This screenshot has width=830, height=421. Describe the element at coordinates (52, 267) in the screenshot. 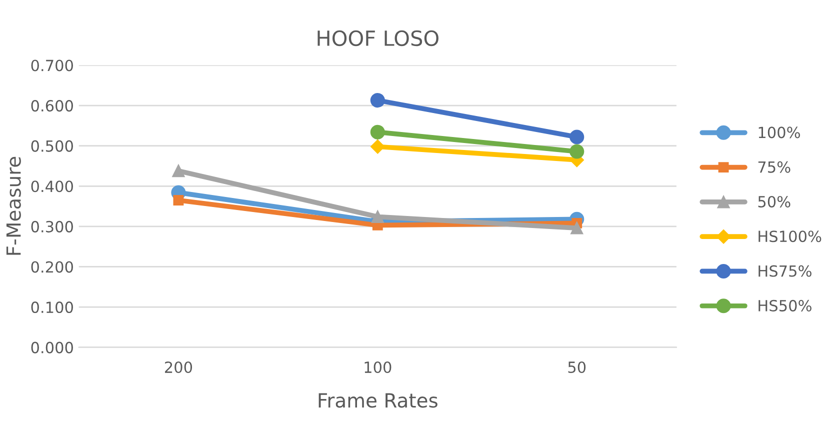

I see `y-tick-label: 0.200` at that location.